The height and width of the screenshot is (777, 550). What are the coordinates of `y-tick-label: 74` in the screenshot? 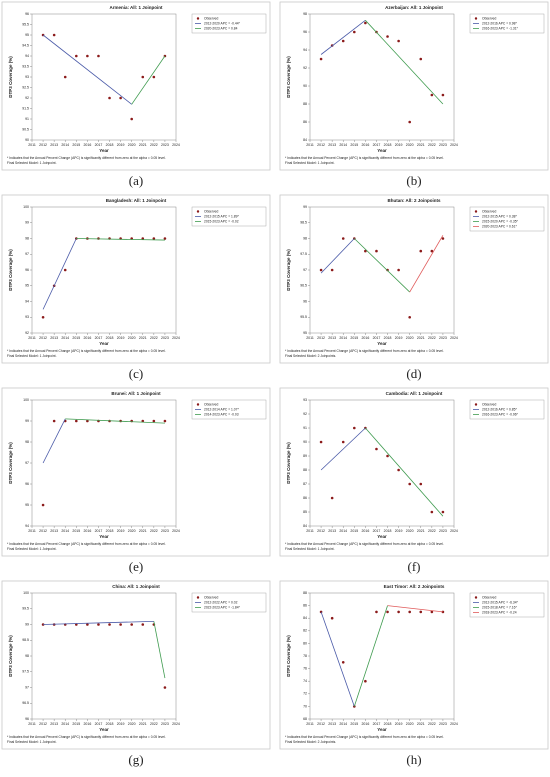 It's located at (305, 681).